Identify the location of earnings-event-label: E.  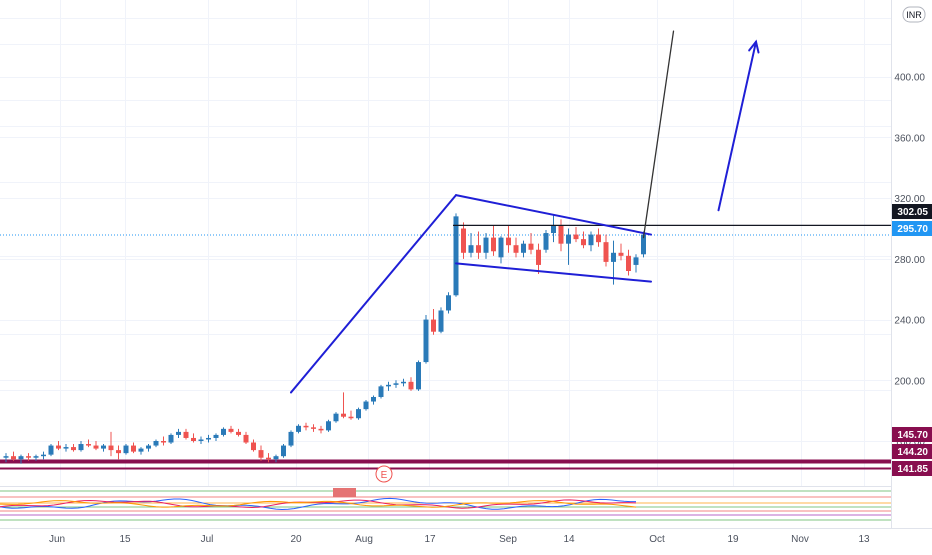
(384, 475).